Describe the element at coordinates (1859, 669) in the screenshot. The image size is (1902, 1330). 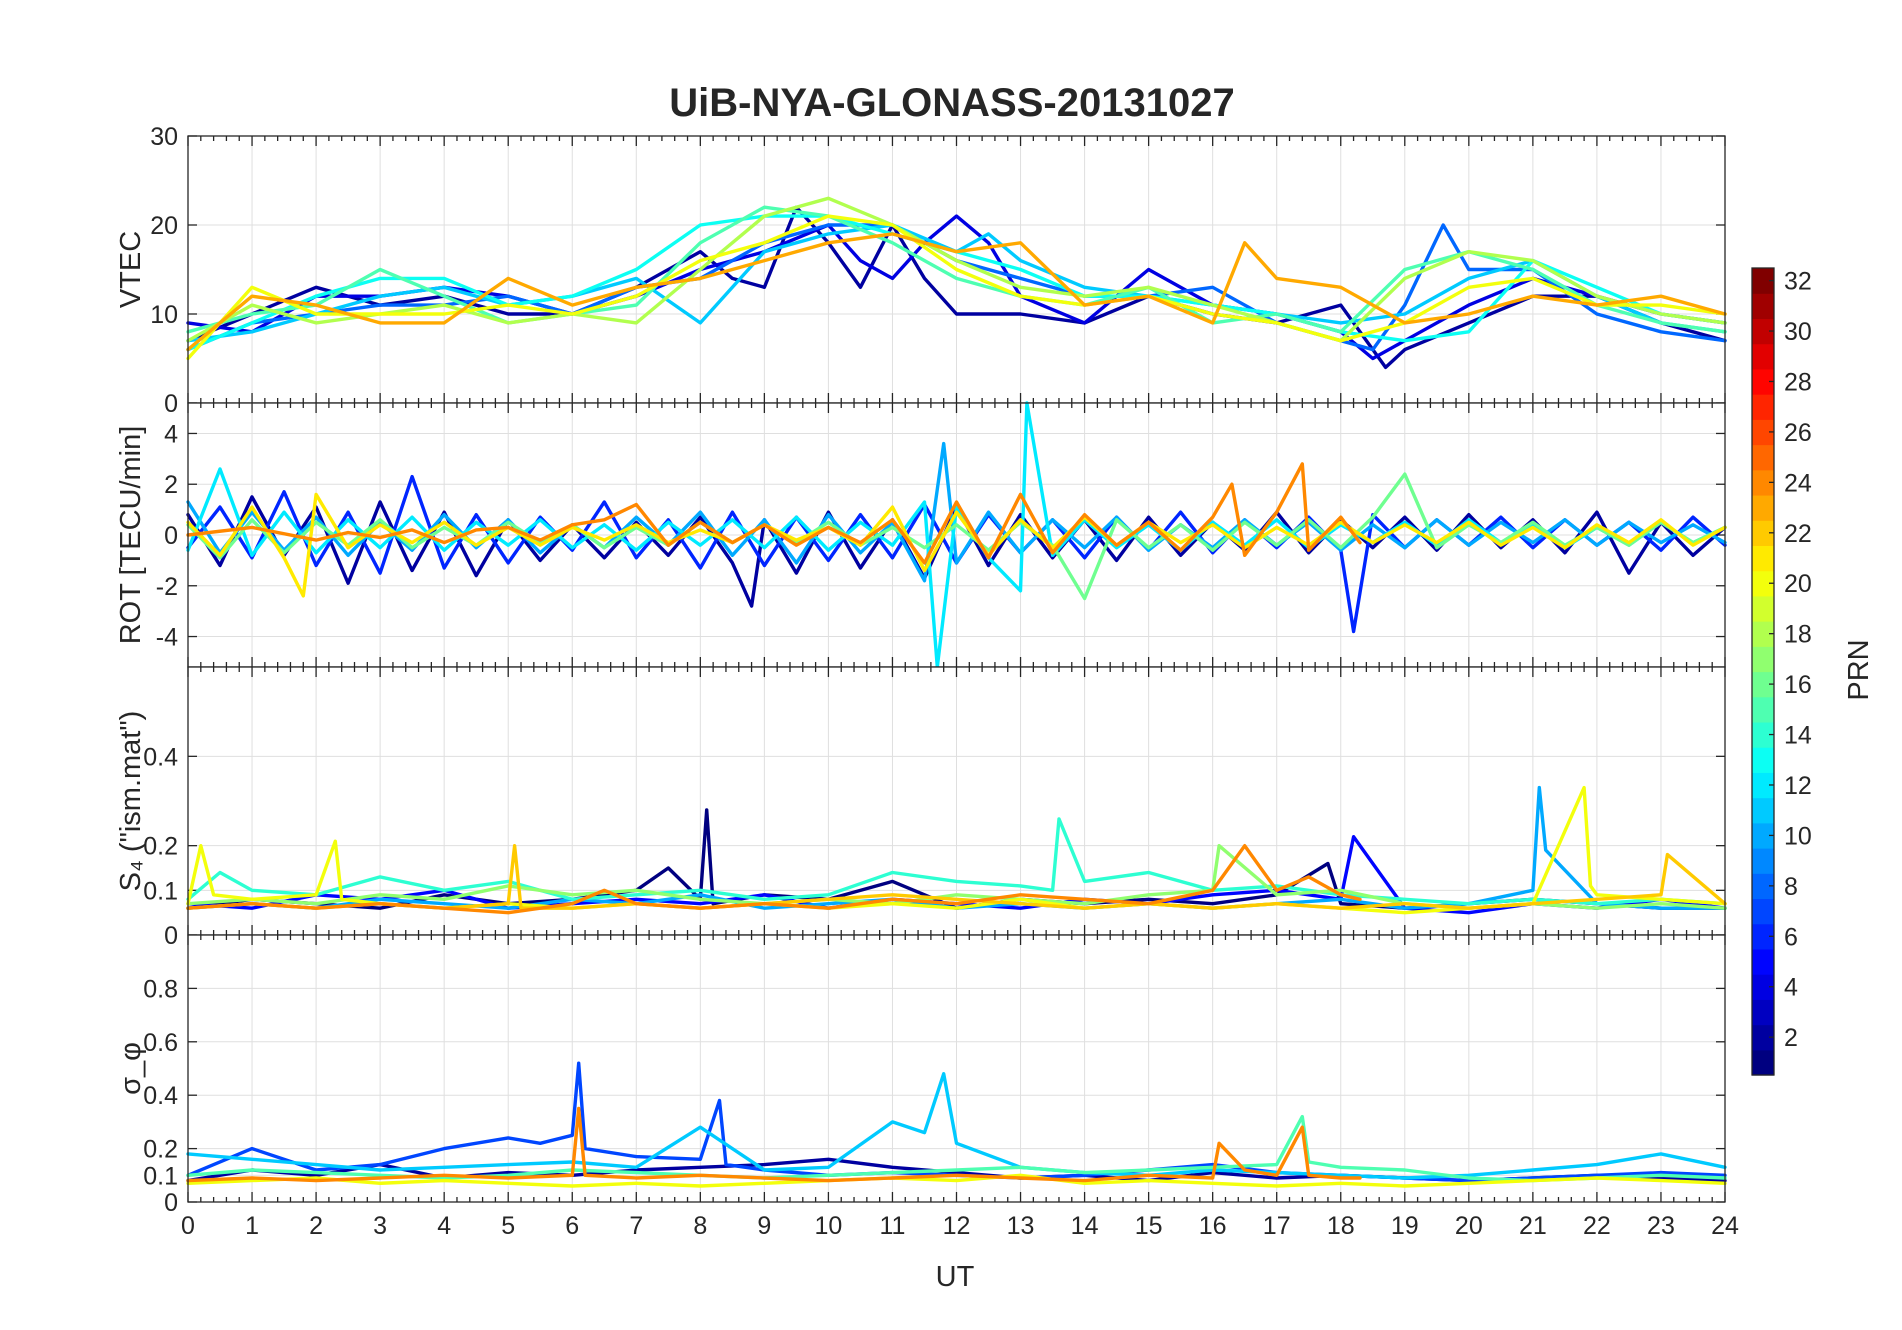
I see `colorbar-label: PRN` at that location.